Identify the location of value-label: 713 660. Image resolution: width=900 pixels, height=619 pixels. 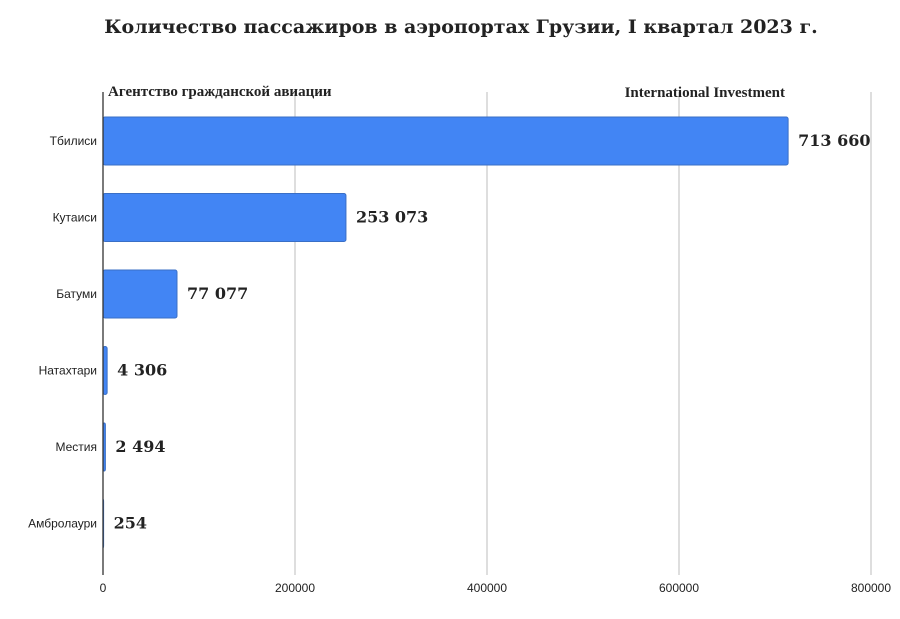
(834, 140).